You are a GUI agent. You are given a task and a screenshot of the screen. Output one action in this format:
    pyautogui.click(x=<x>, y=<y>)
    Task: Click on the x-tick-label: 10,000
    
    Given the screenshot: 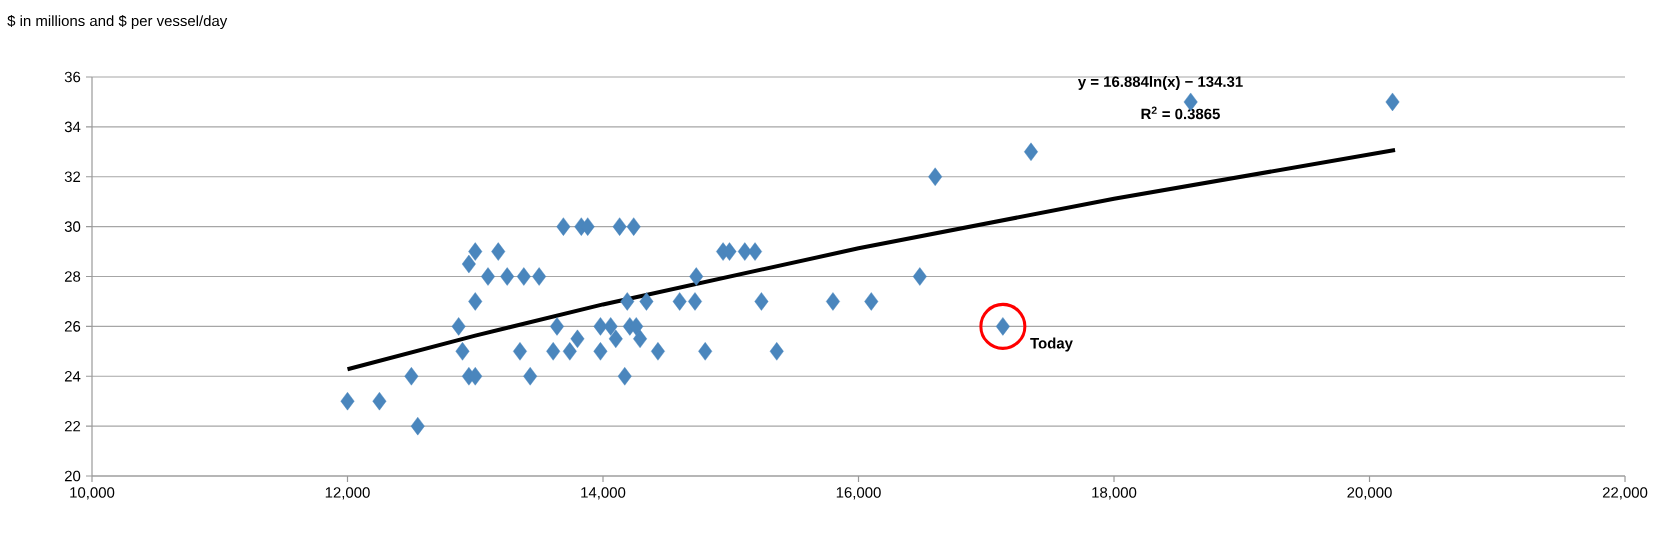 What is the action you would take?
    pyautogui.click(x=92, y=493)
    